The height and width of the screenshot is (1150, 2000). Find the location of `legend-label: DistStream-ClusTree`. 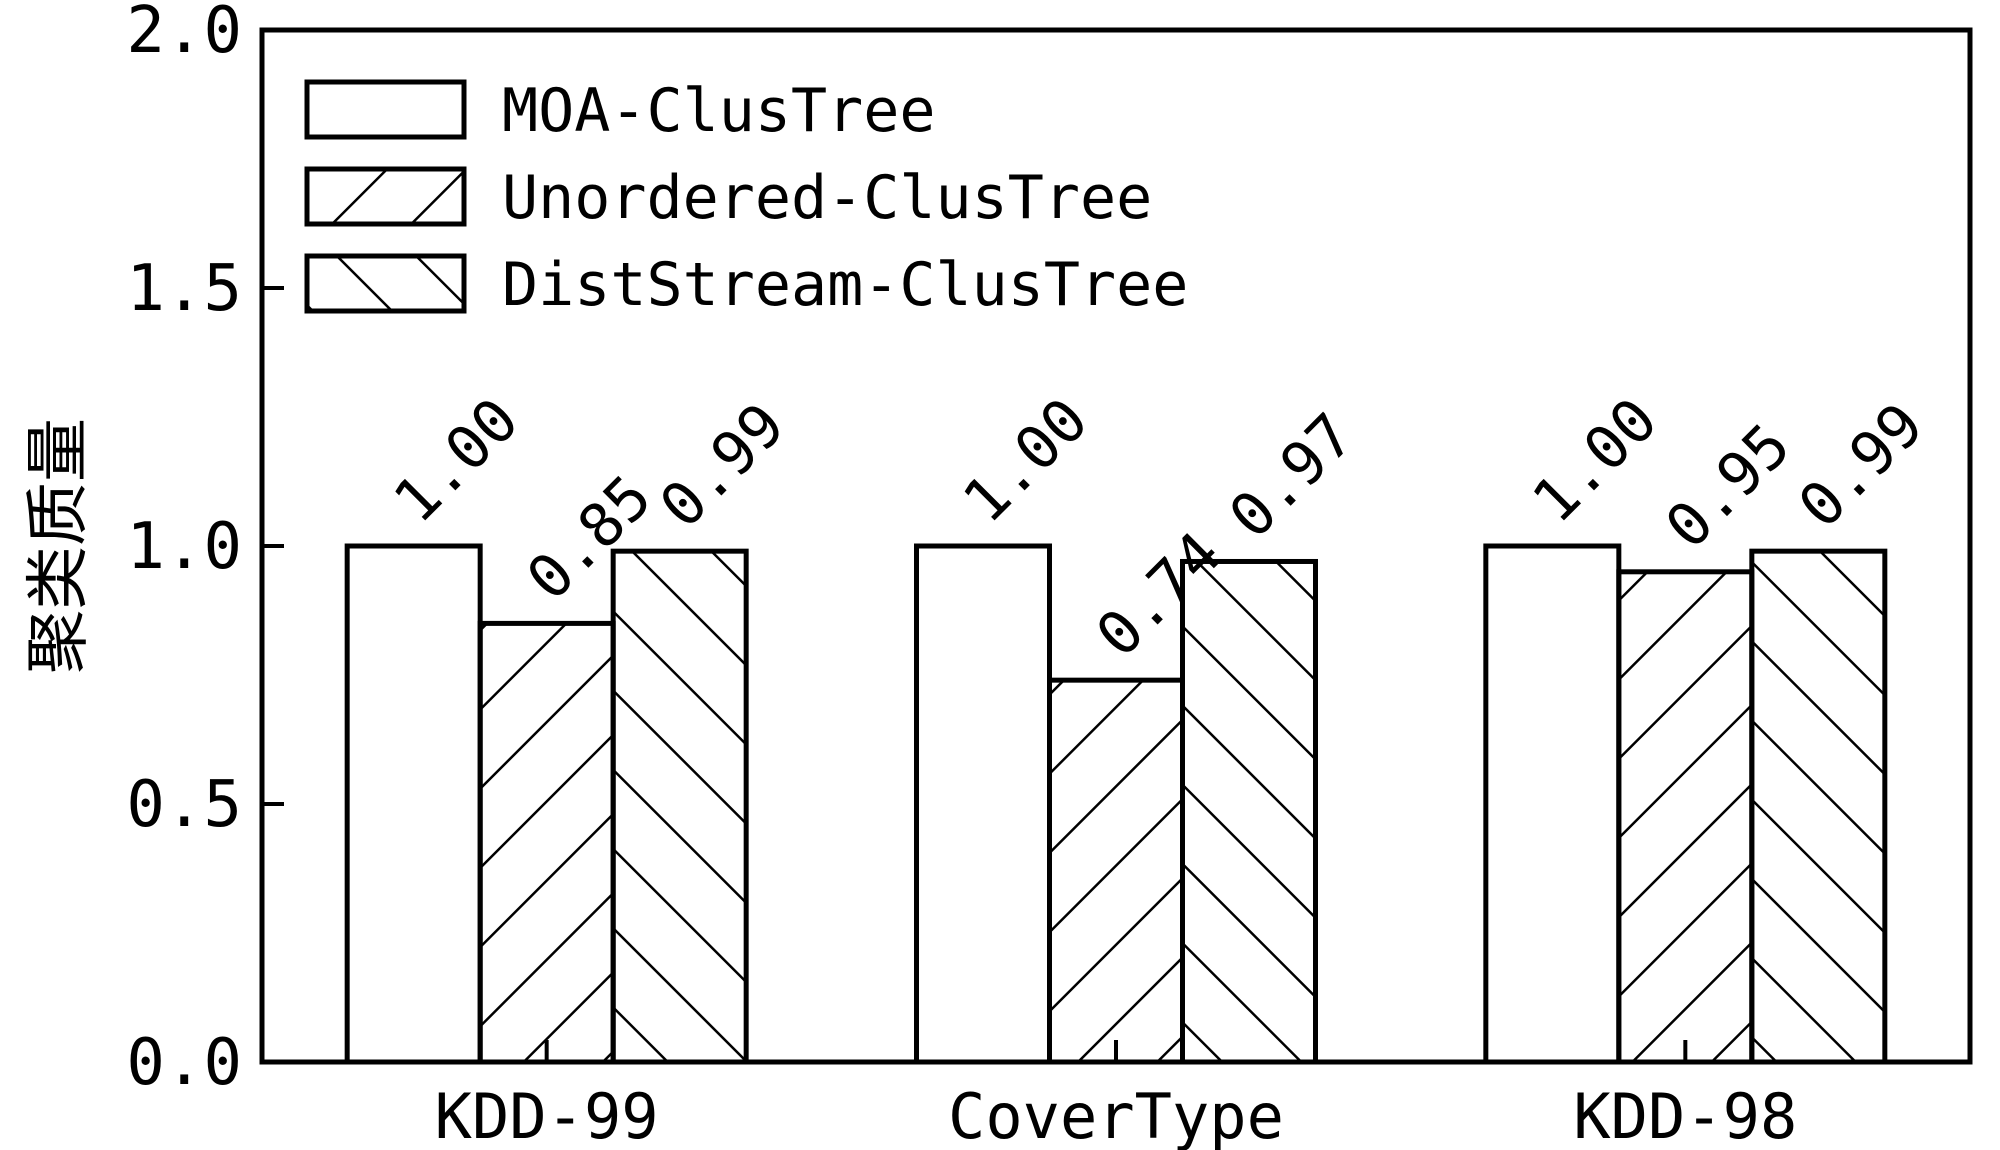

legend-label: DistStream-ClusTree is located at coordinates (845, 285).